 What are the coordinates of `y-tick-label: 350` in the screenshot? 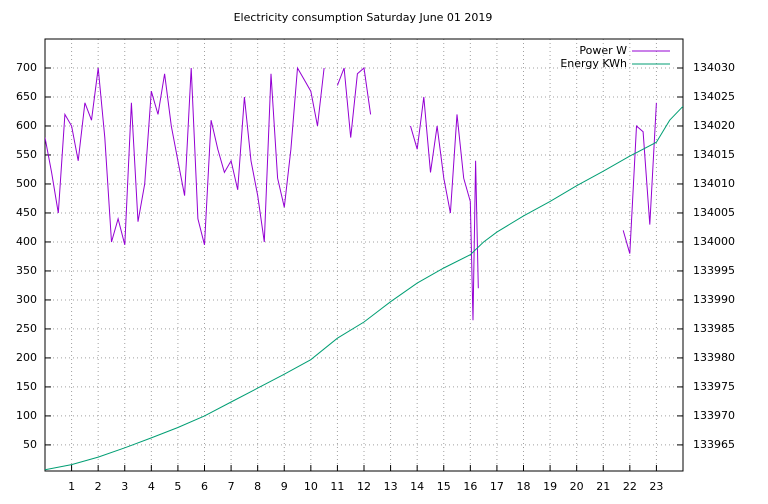 It's located at (26, 270).